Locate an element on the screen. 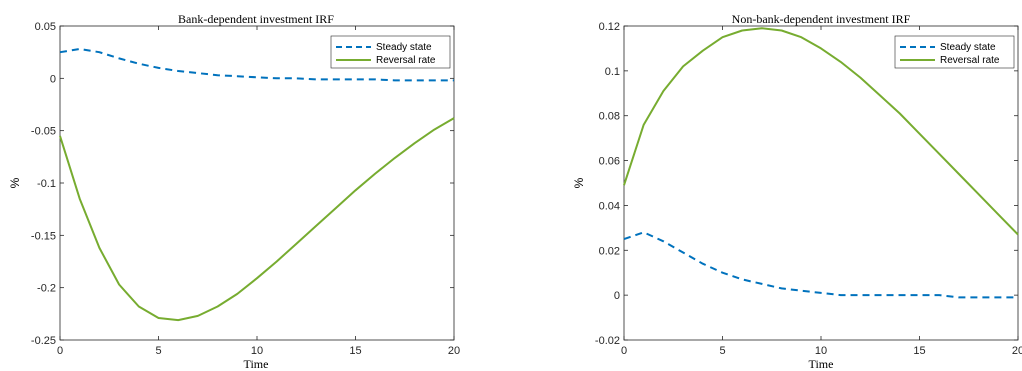 This screenshot has height=371, width=1022. chart-title: Bank-dependent investment IRF is located at coordinates (256, 19).